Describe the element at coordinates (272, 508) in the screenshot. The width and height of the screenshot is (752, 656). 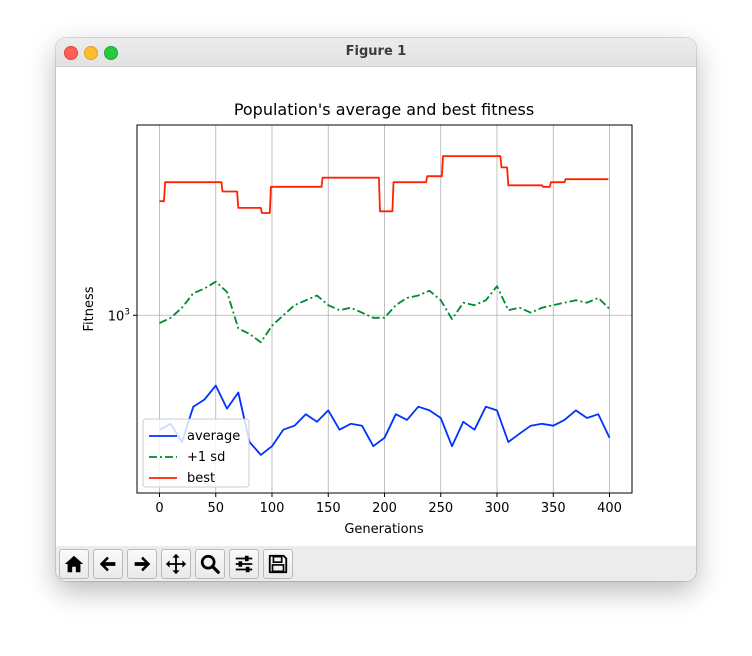
I see `x-tick-label: 100` at that location.